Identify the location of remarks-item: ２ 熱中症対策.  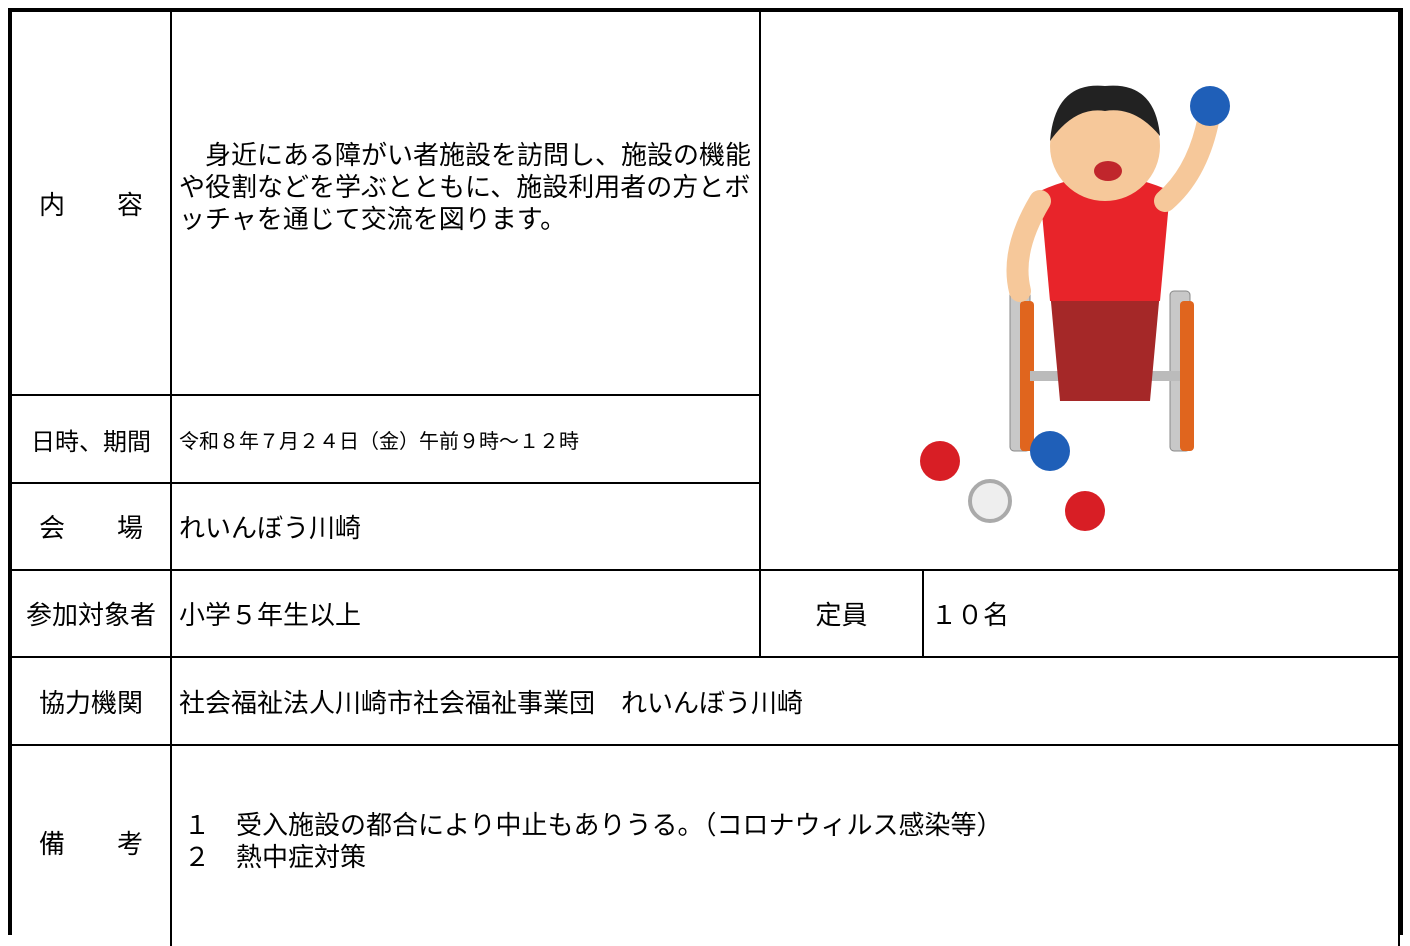
(275, 858).